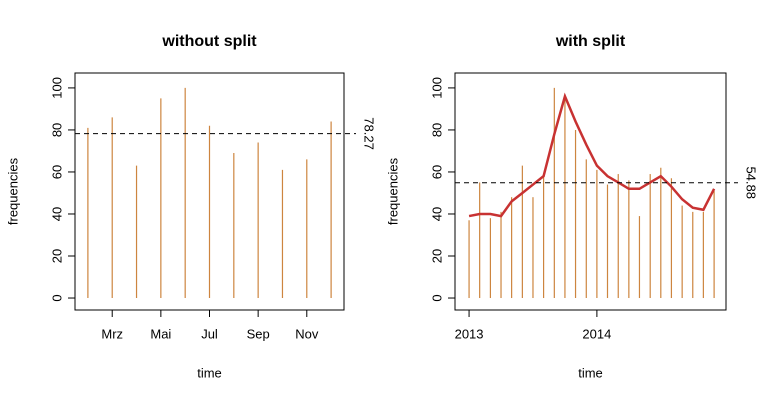 This screenshot has width=763, height=403. I want to click on x-tick-label: 2014, so click(596, 333).